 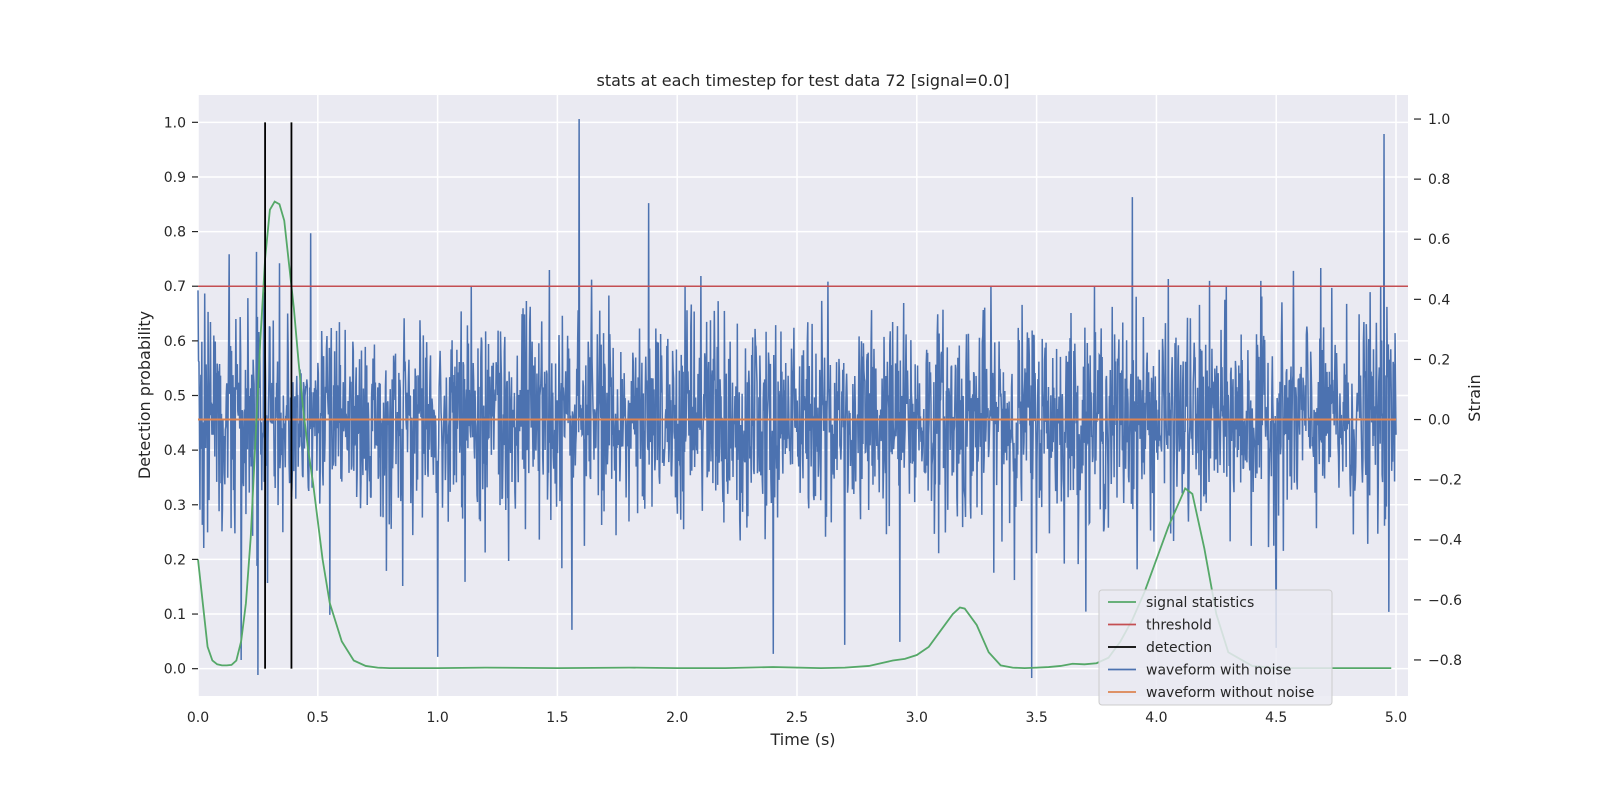 What do you see at coordinates (917, 718) in the screenshot?
I see `x-tick-label: 3.0` at bounding box center [917, 718].